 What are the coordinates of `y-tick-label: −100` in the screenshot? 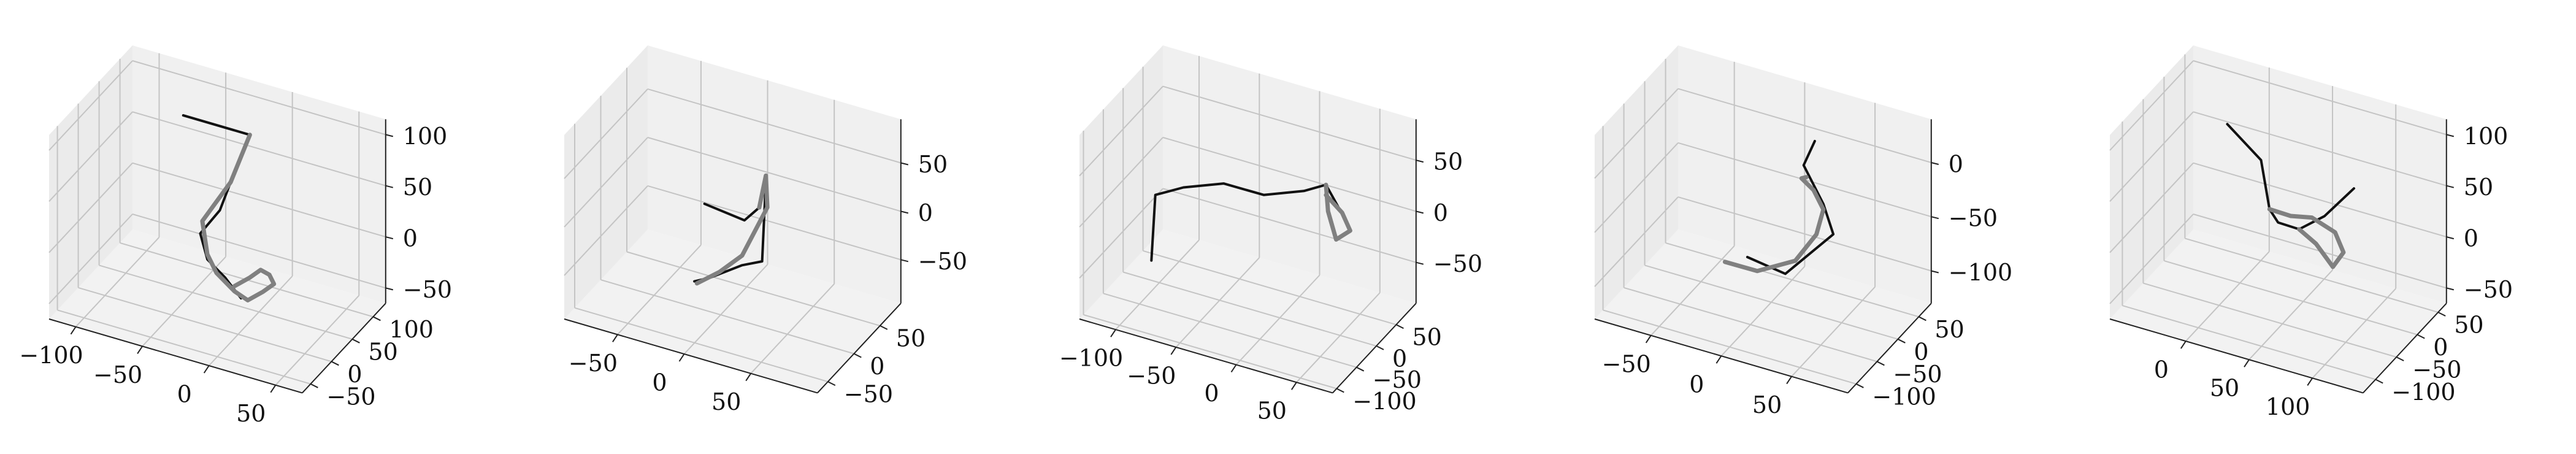 It's located at (2423, 392).